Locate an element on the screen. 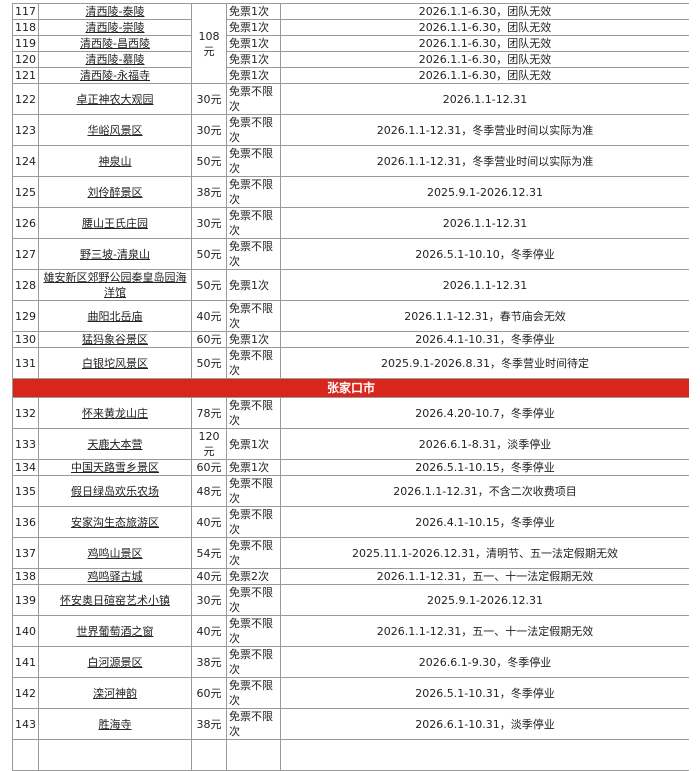 This screenshot has height=771, width=700. scenic-name-cell: 中国天路雪乡景区 is located at coordinates (115, 467).